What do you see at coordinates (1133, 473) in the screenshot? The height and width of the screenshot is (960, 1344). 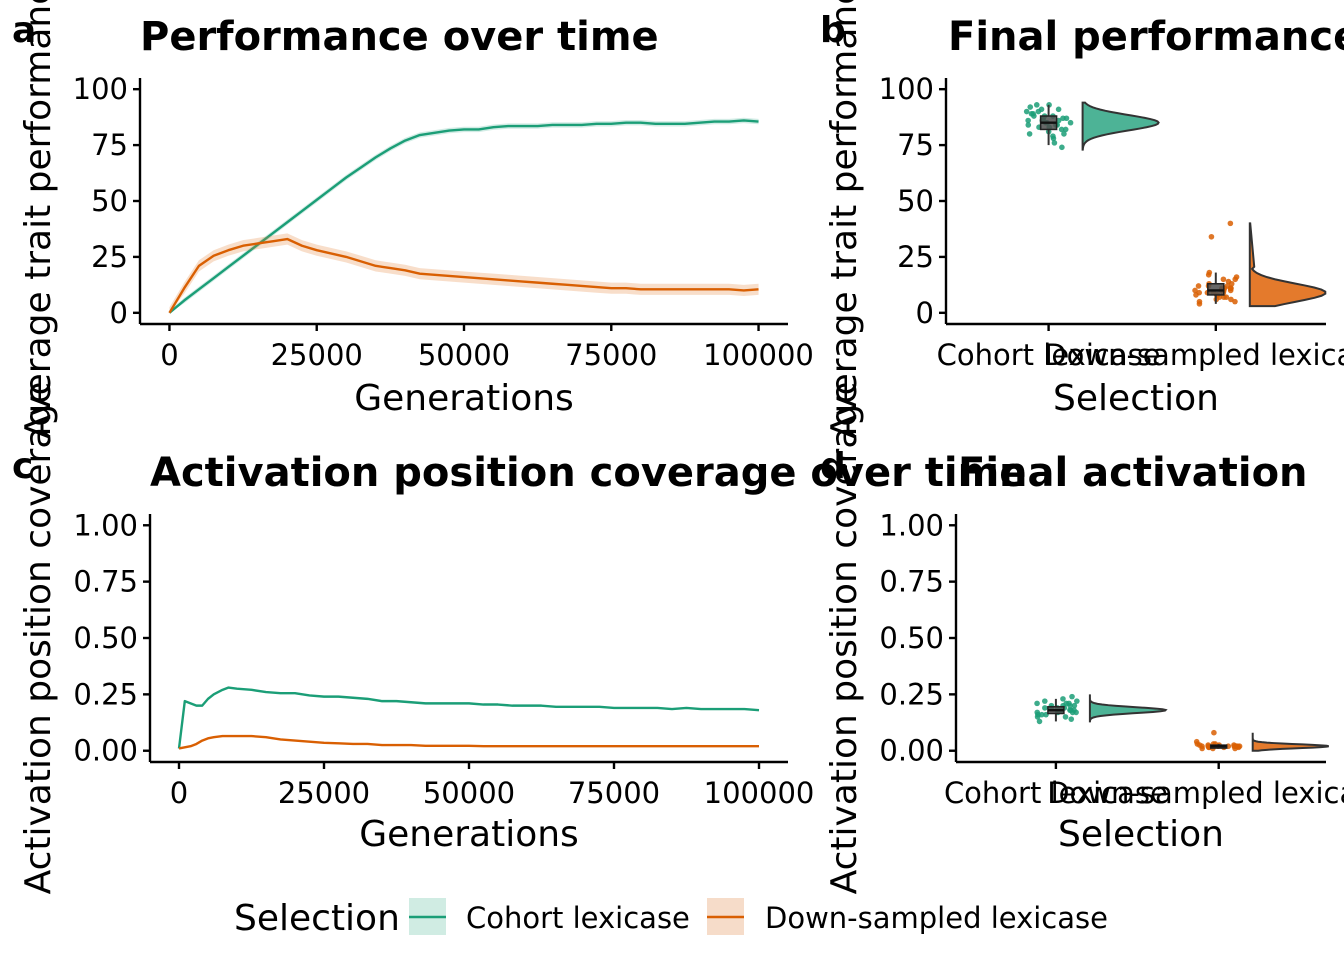 I see `chart-title: Final activation` at bounding box center [1133, 473].